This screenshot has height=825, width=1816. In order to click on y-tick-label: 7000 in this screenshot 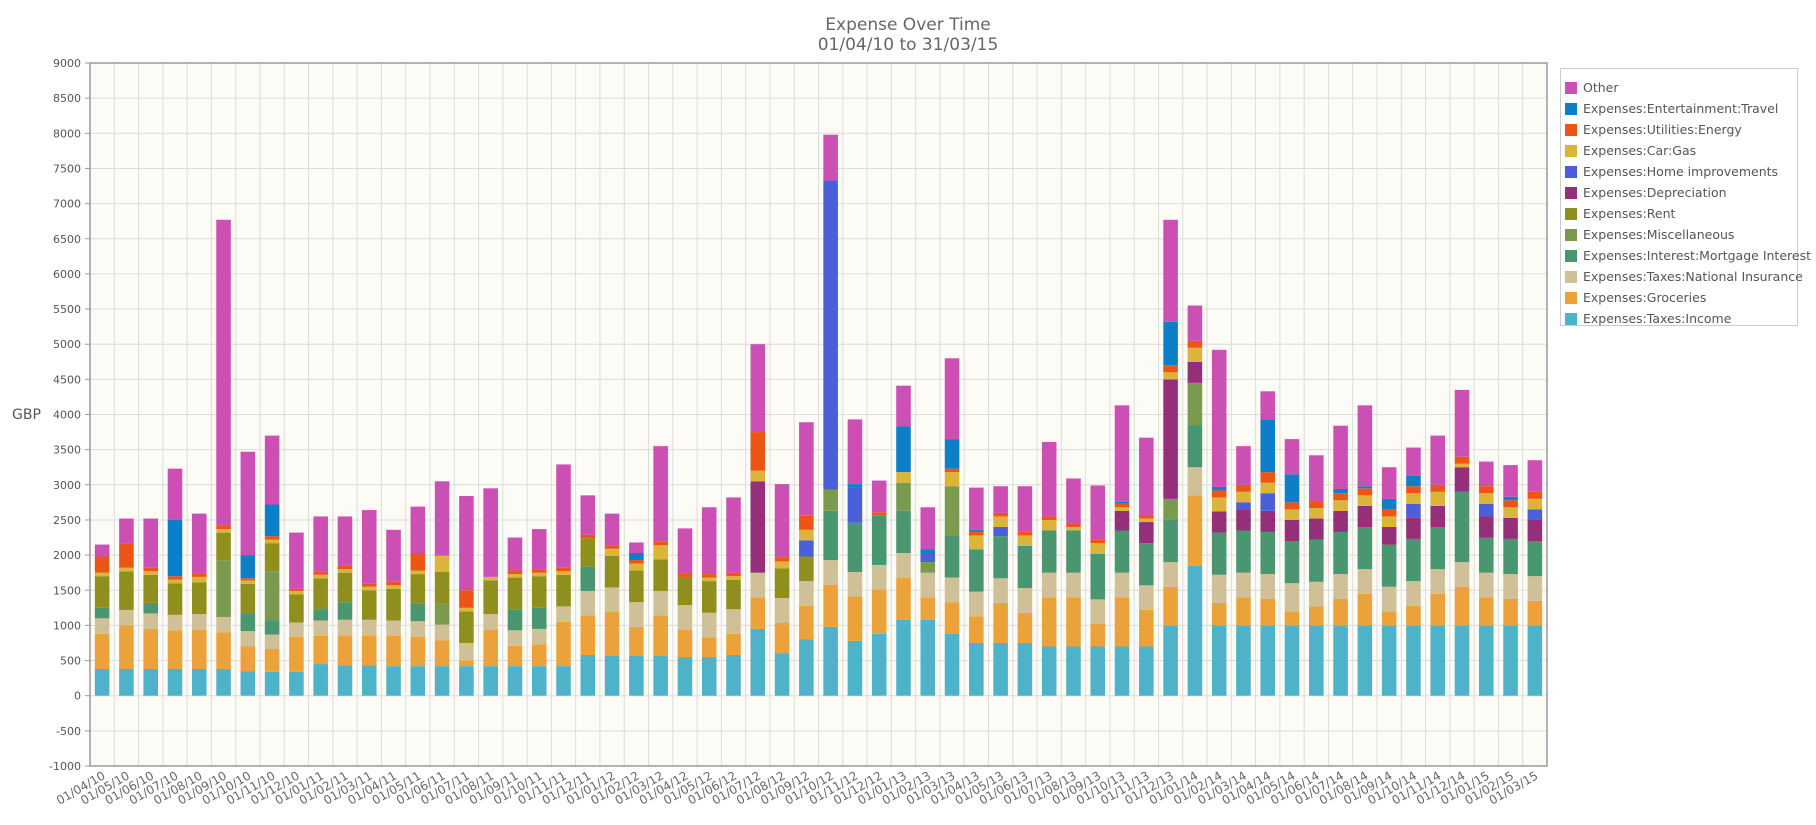, I will do `click(67, 204)`.